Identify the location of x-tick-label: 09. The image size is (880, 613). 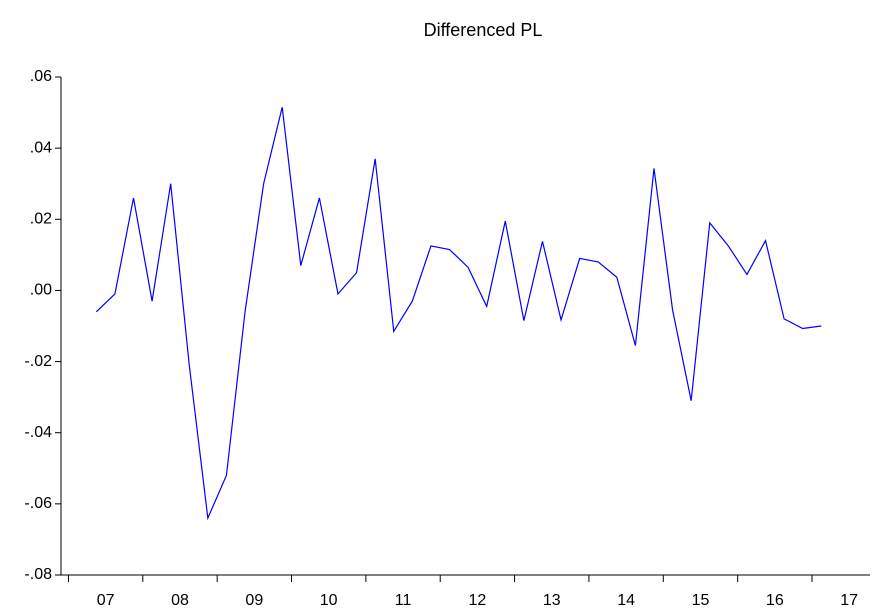
(254, 600).